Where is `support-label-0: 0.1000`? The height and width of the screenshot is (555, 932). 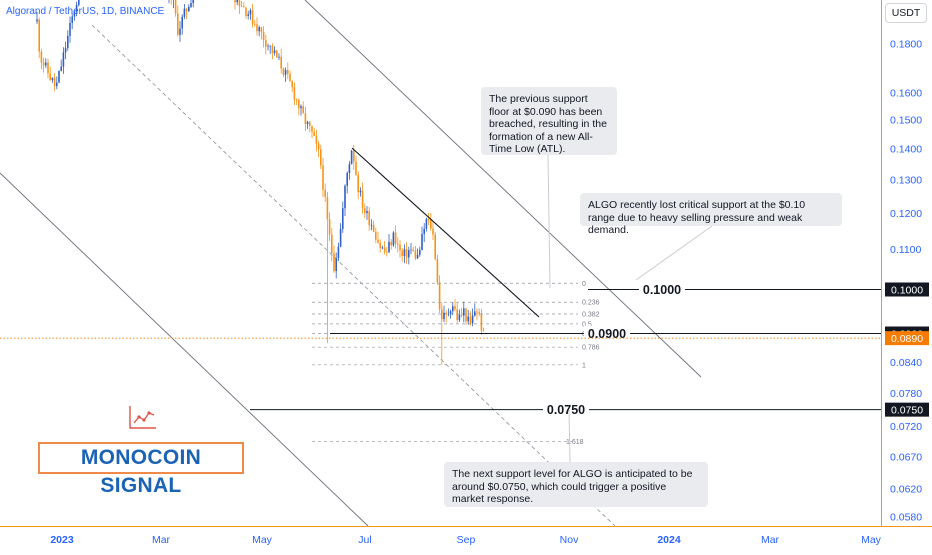
support-label-0: 0.1000 is located at coordinates (662, 290).